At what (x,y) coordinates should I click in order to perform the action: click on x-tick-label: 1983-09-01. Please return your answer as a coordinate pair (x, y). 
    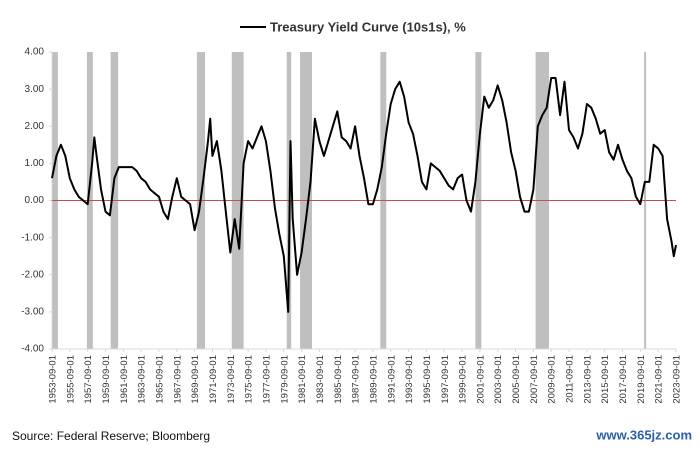
    Looking at the image, I should click on (320, 379).